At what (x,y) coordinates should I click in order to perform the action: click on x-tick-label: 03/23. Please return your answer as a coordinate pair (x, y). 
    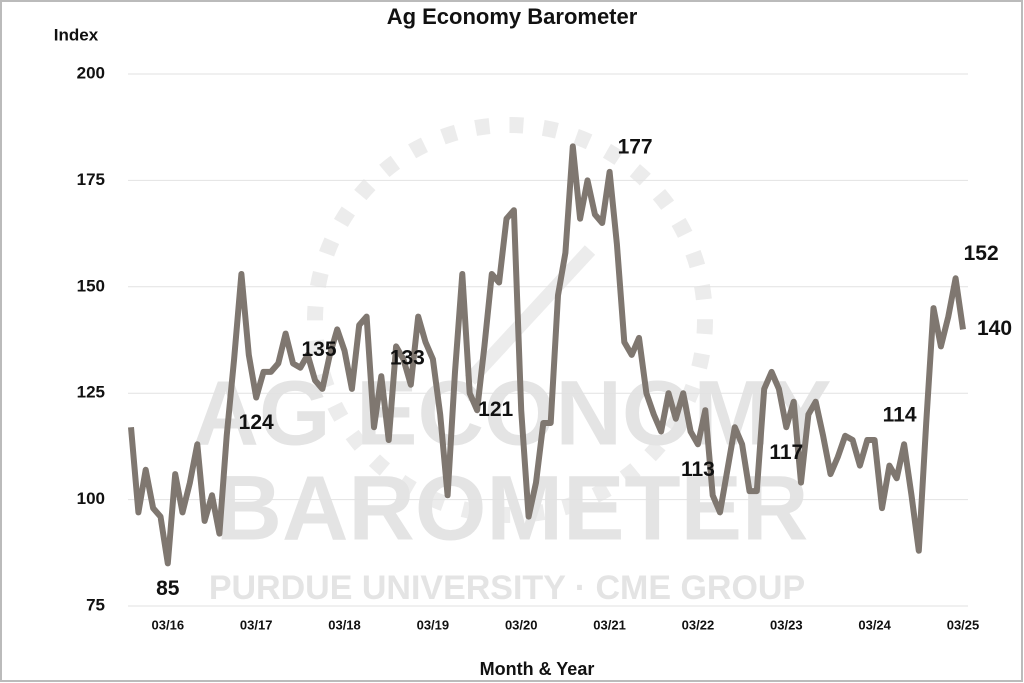
    Looking at the image, I should click on (786, 624).